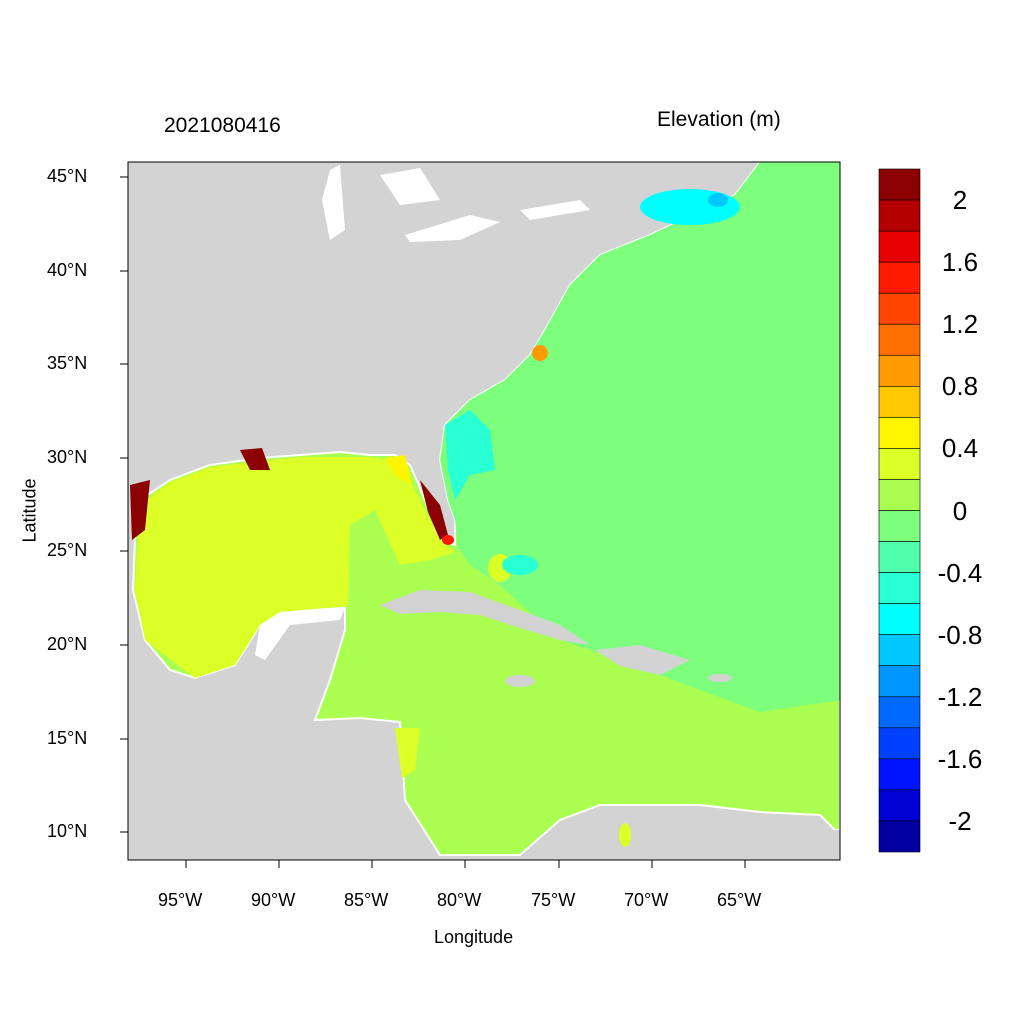 The image size is (1024, 1024). What do you see at coordinates (960, 448) in the screenshot?
I see `colorbar-label: 0.4` at bounding box center [960, 448].